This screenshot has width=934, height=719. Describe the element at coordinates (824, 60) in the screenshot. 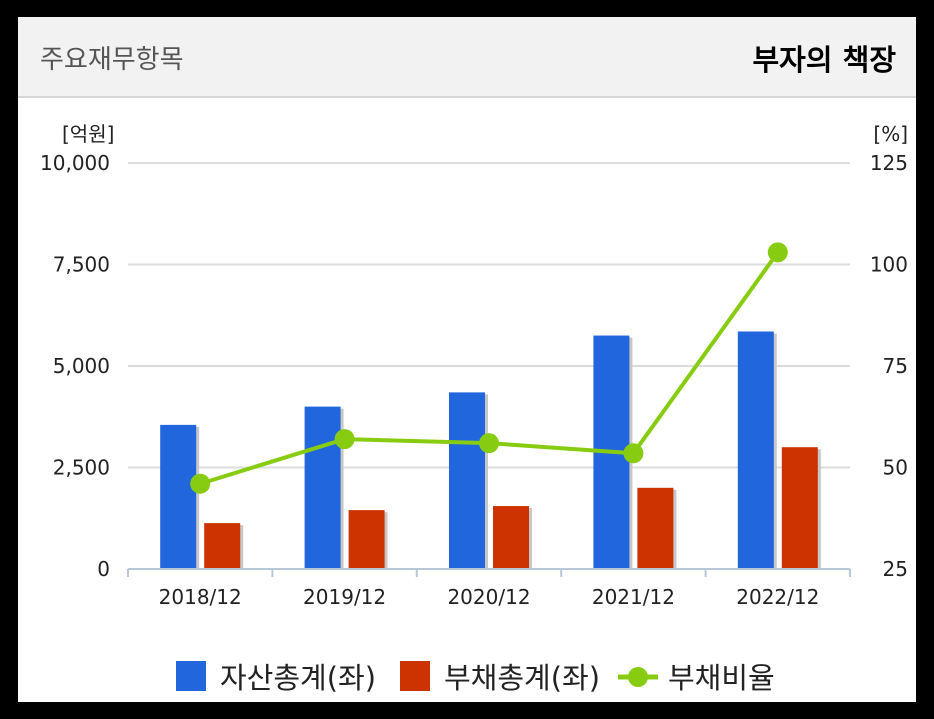

I see `brand-label: 부자의 책장` at that location.